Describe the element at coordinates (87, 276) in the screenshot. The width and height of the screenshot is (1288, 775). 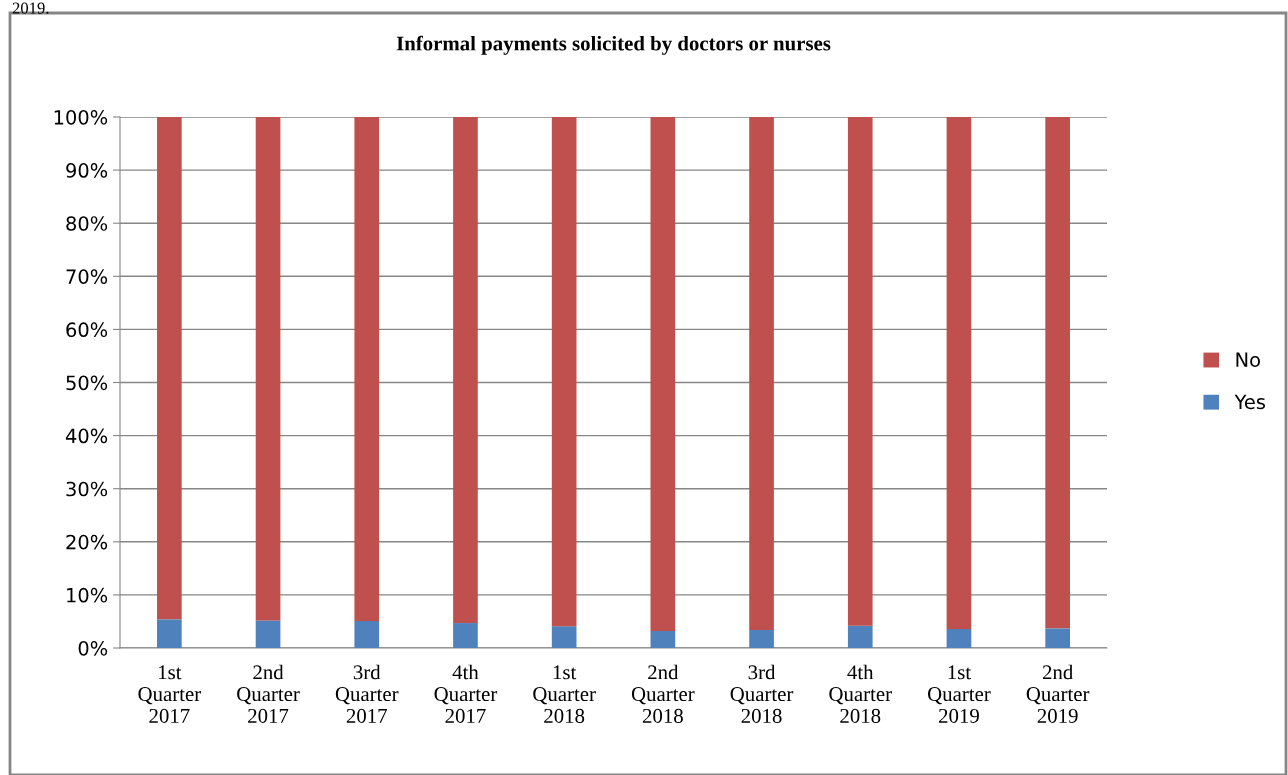
I see `y-tick-label: 70%` at that location.